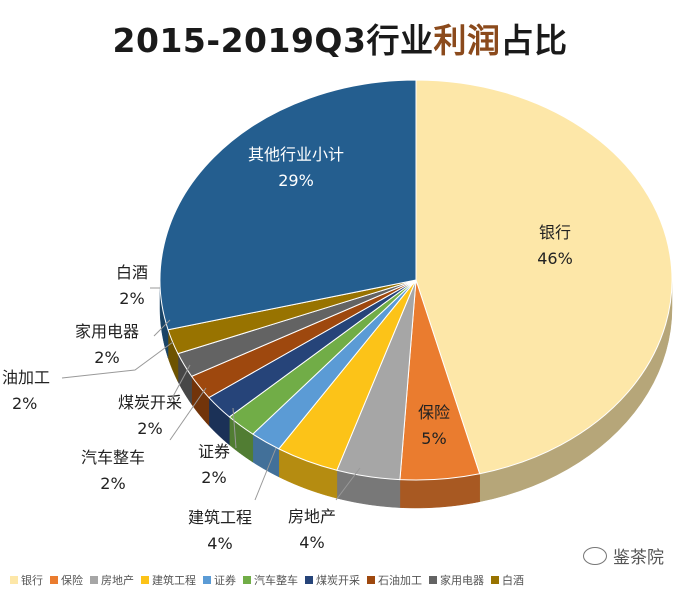 This screenshot has height=592, width=680. Describe the element at coordinates (214, 451) in the screenshot. I see `slice-label-4: 证券` at that location.